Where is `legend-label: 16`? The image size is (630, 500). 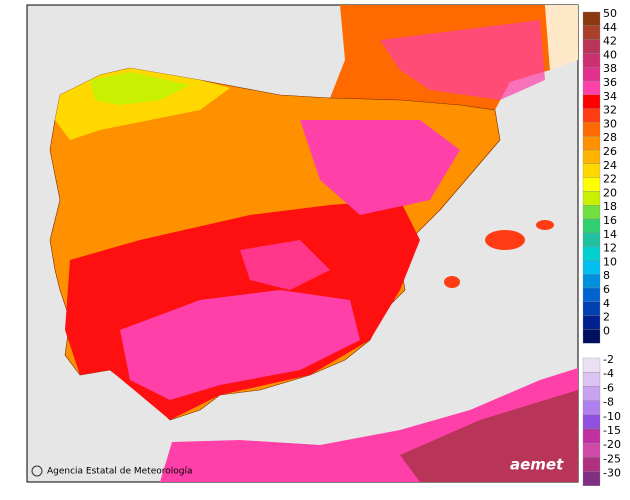 legend-label: 16 is located at coordinates (610, 220).